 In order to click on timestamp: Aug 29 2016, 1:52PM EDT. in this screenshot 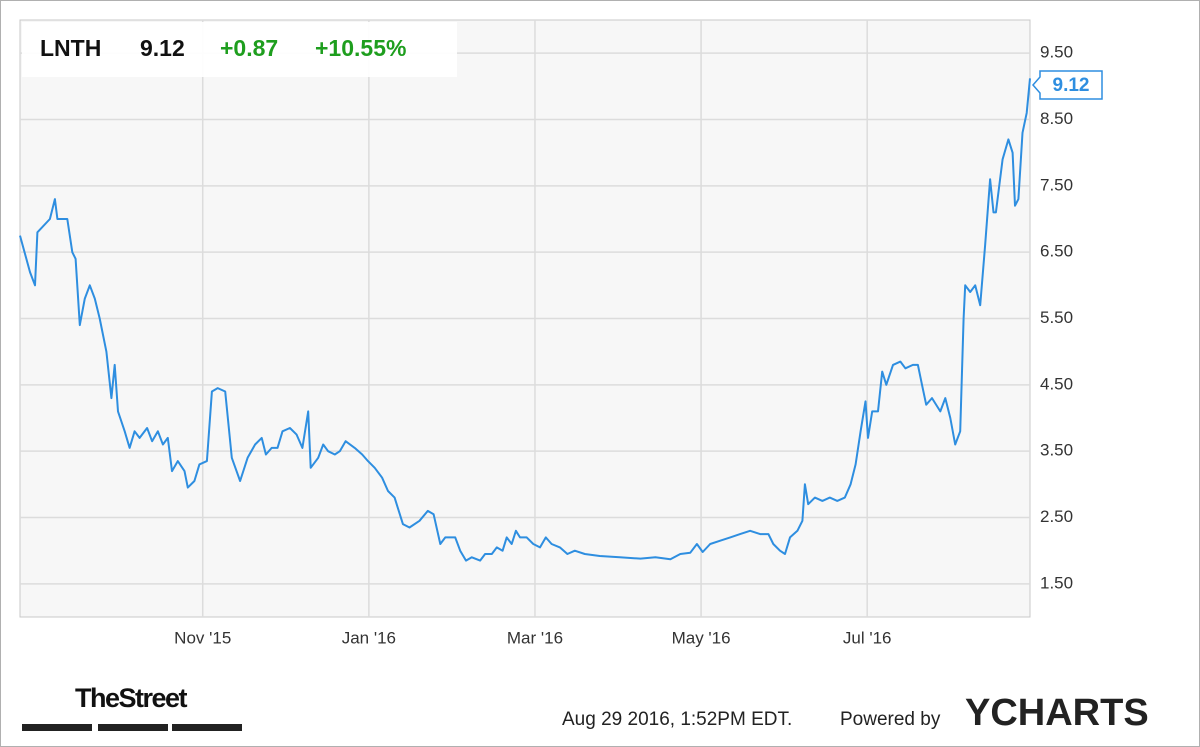, I will do `click(677, 719)`.